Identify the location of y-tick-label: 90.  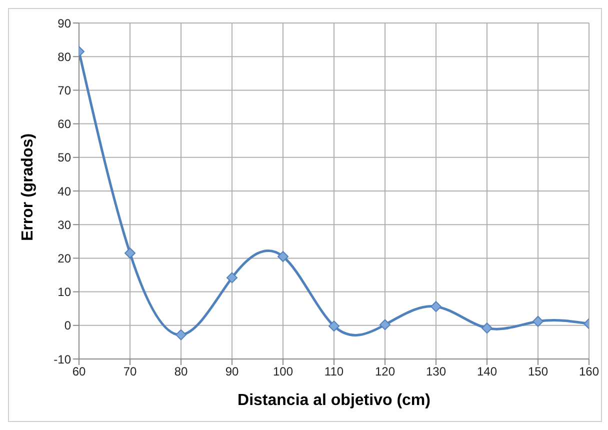
(65, 23).